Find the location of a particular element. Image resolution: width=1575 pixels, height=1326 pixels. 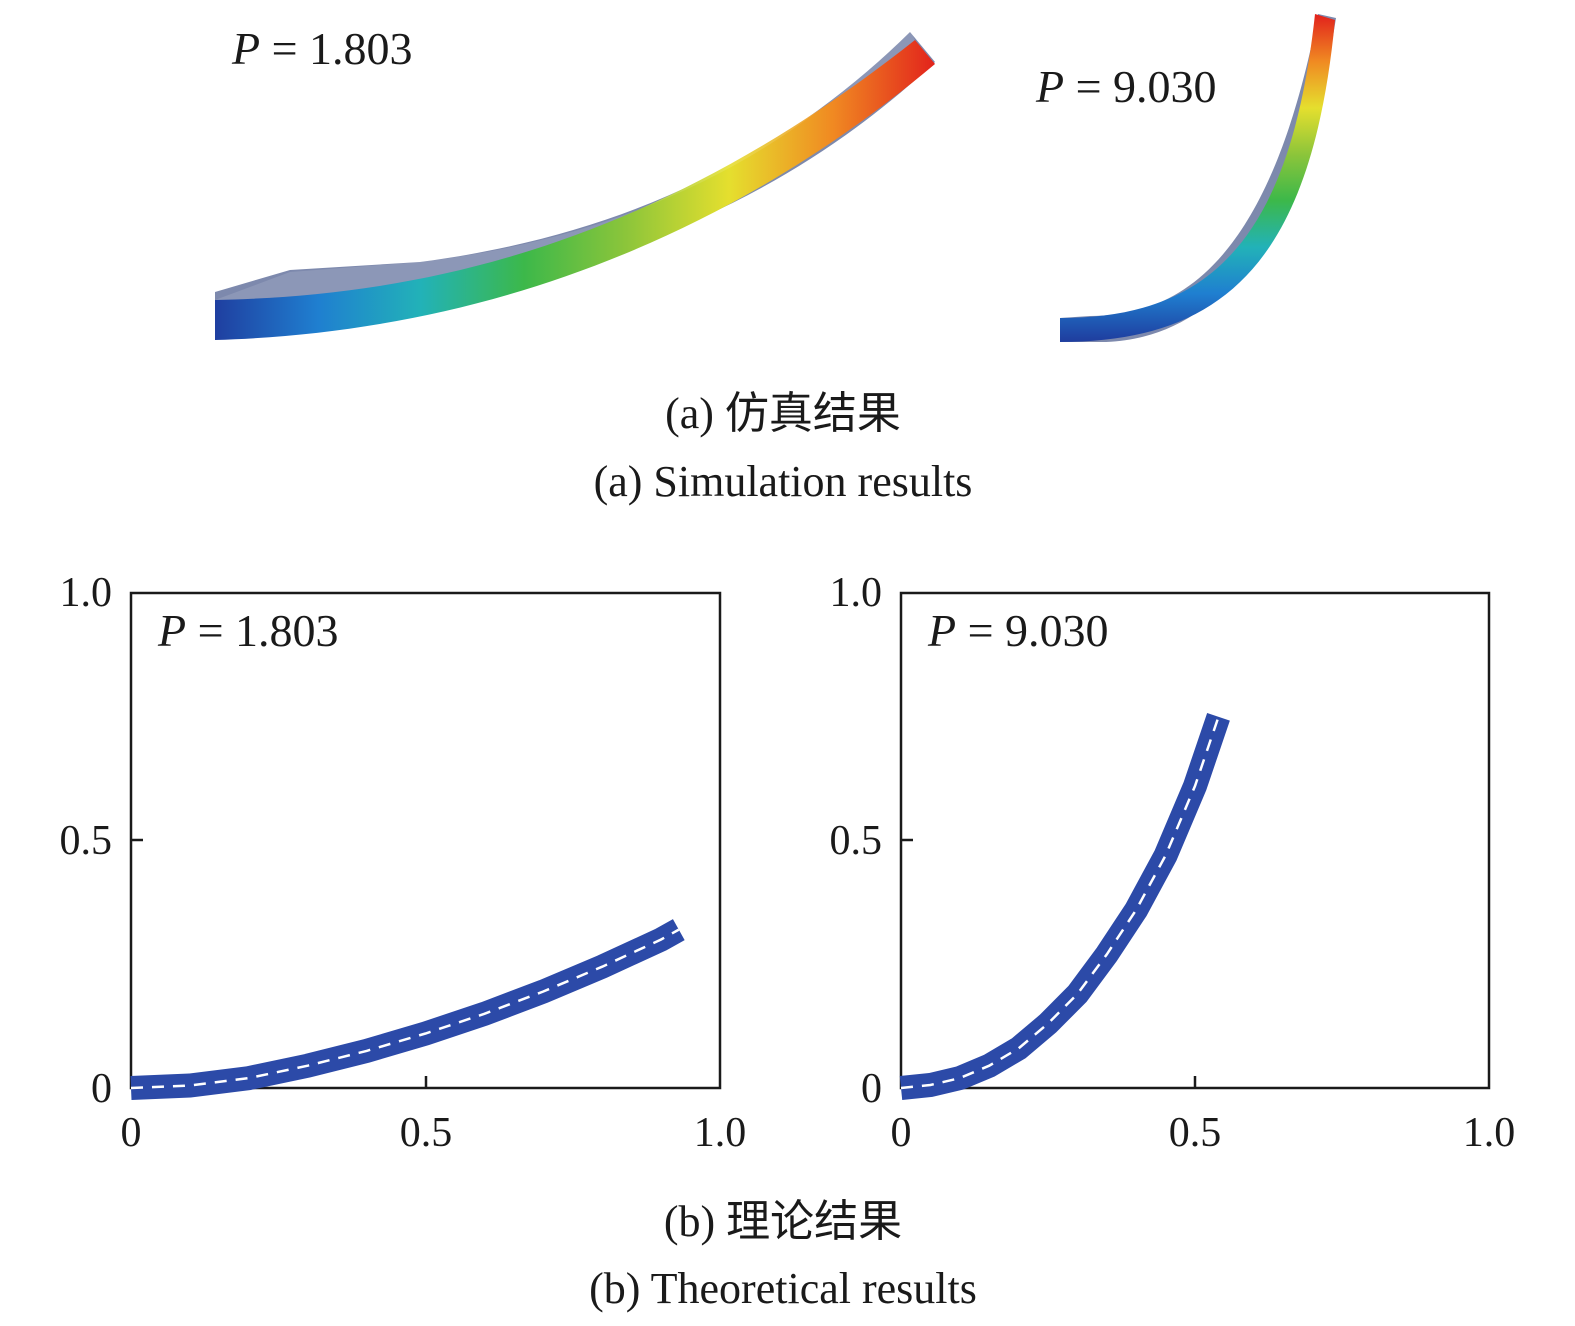

chart-1-ytick-label-2: 1.0 is located at coordinates (86, 593).